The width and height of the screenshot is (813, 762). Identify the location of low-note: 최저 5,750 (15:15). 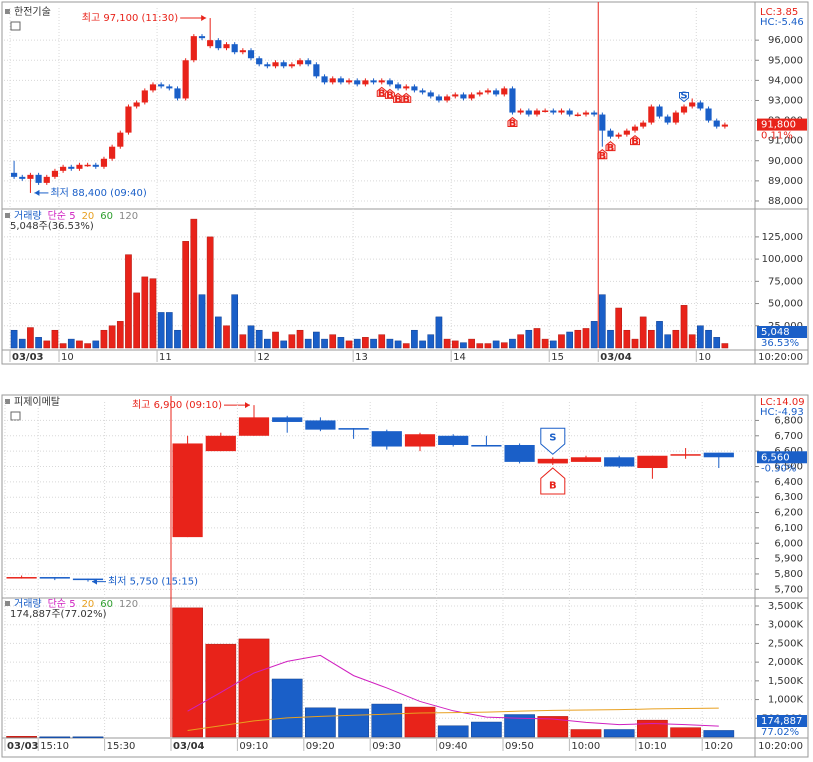
(153, 582).